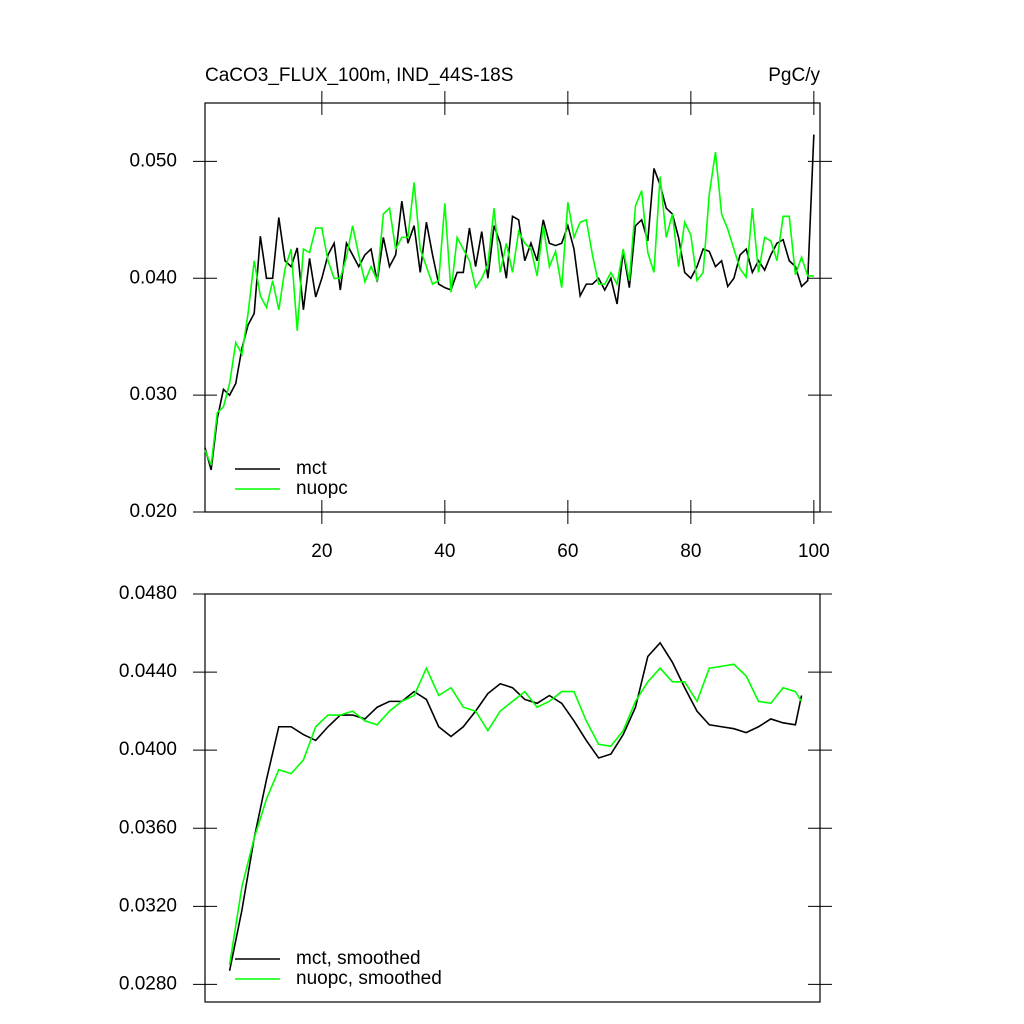 This screenshot has width=1024, height=1024. Describe the element at coordinates (369, 978) in the screenshot. I see `legend-label: nuopc, smoothed` at that location.